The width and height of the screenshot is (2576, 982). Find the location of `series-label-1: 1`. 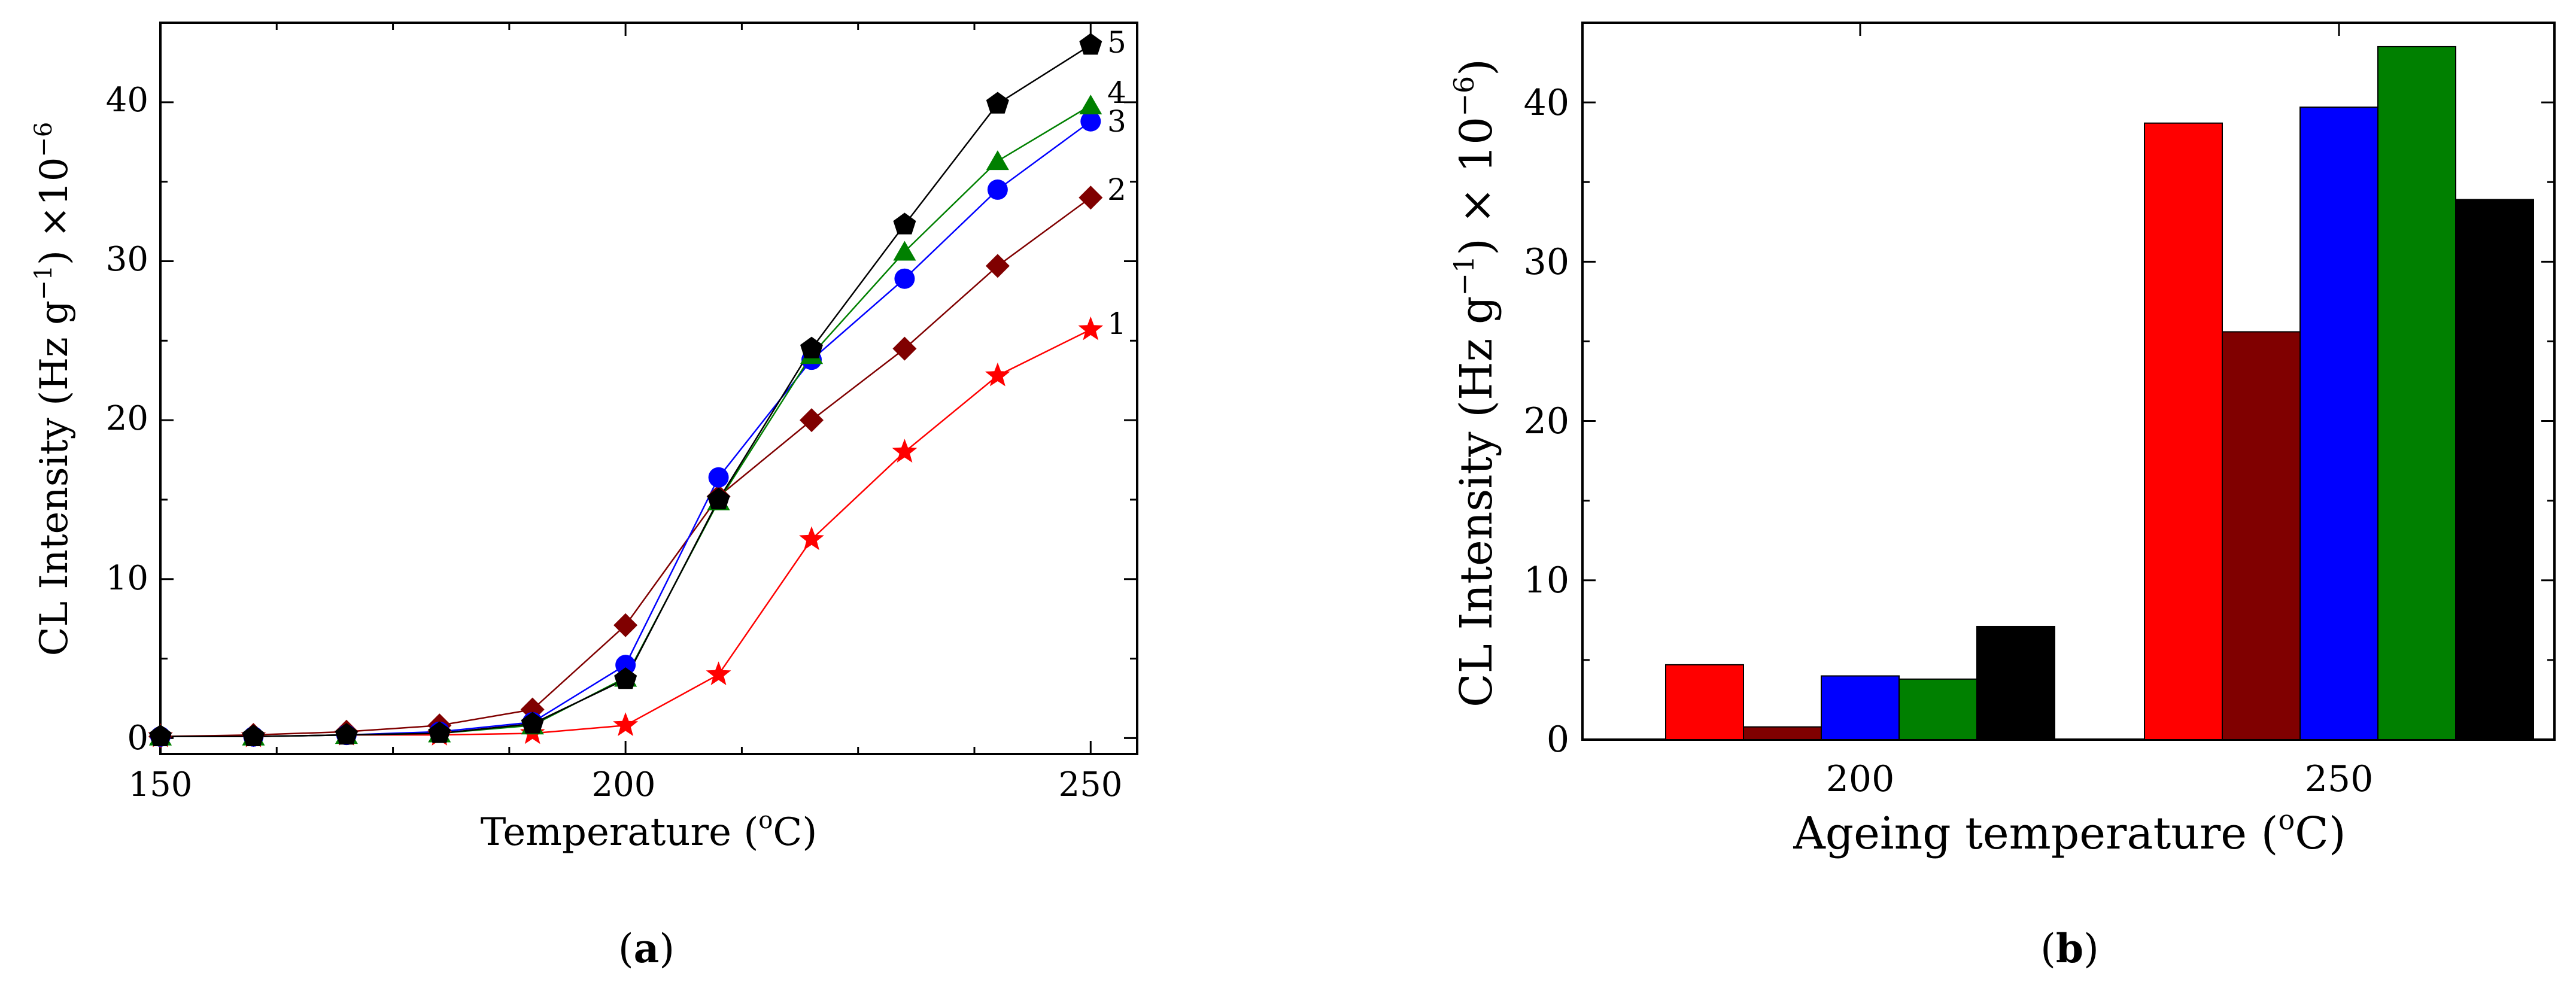

series-label-1: 1 is located at coordinates (1116, 324).